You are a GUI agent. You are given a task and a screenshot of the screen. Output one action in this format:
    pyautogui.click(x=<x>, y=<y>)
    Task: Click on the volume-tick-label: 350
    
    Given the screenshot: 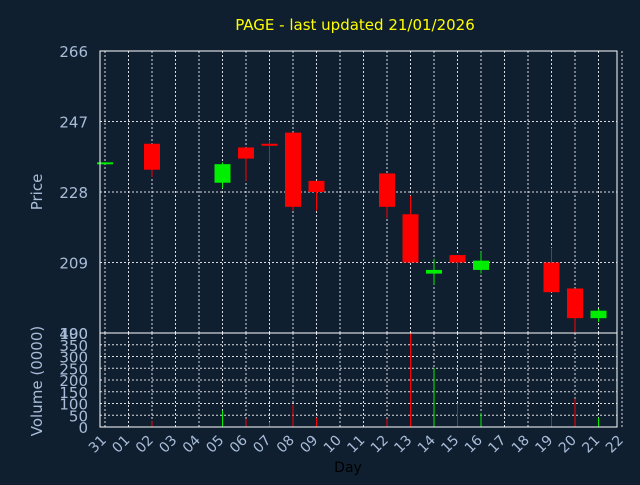 What is the action you would take?
    pyautogui.click(x=73, y=346)
    